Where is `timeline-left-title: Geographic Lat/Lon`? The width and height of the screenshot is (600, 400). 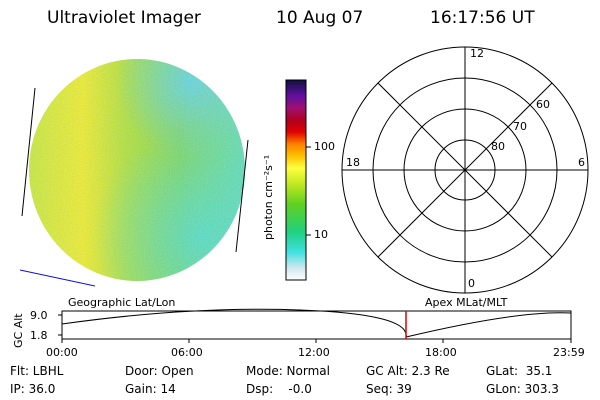 timeline-left-title: Geographic Lat/Lon is located at coordinates (122, 302).